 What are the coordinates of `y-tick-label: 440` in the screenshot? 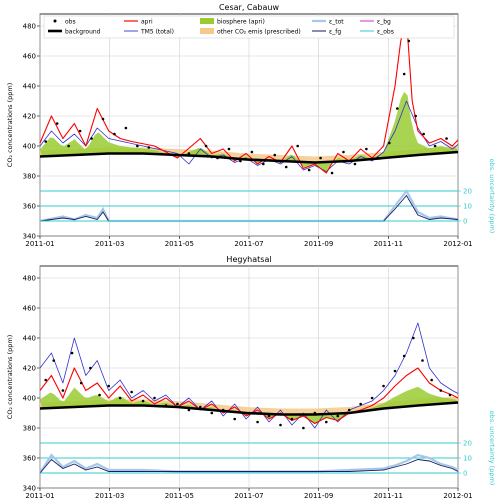 It's located at (29, 87).